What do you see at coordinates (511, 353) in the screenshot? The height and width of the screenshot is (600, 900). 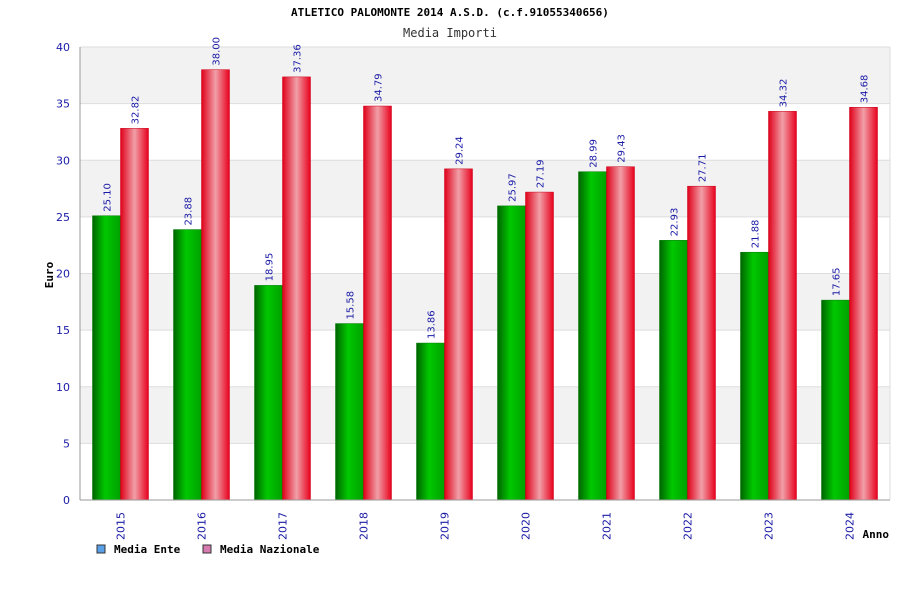 I see `bar-media-ente-2020` at bounding box center [511, 353].